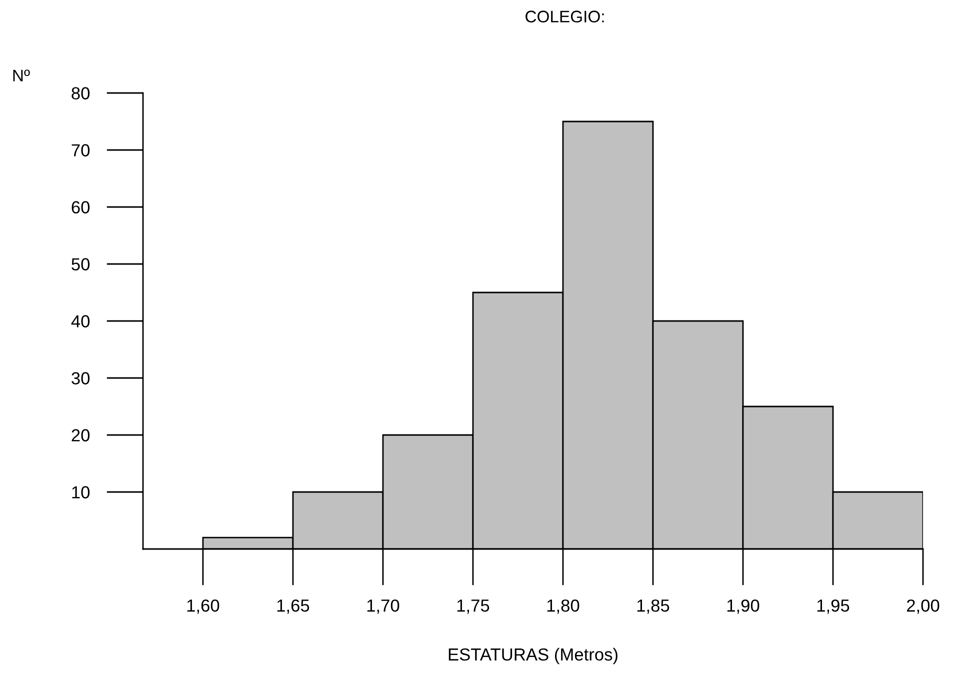 The width and height of the screenshot is (955, 676). What do you see at coordinates (923, 606) in the screenshot?
I see `x-tick-label: 2,00` at bounding box center [923, 606].